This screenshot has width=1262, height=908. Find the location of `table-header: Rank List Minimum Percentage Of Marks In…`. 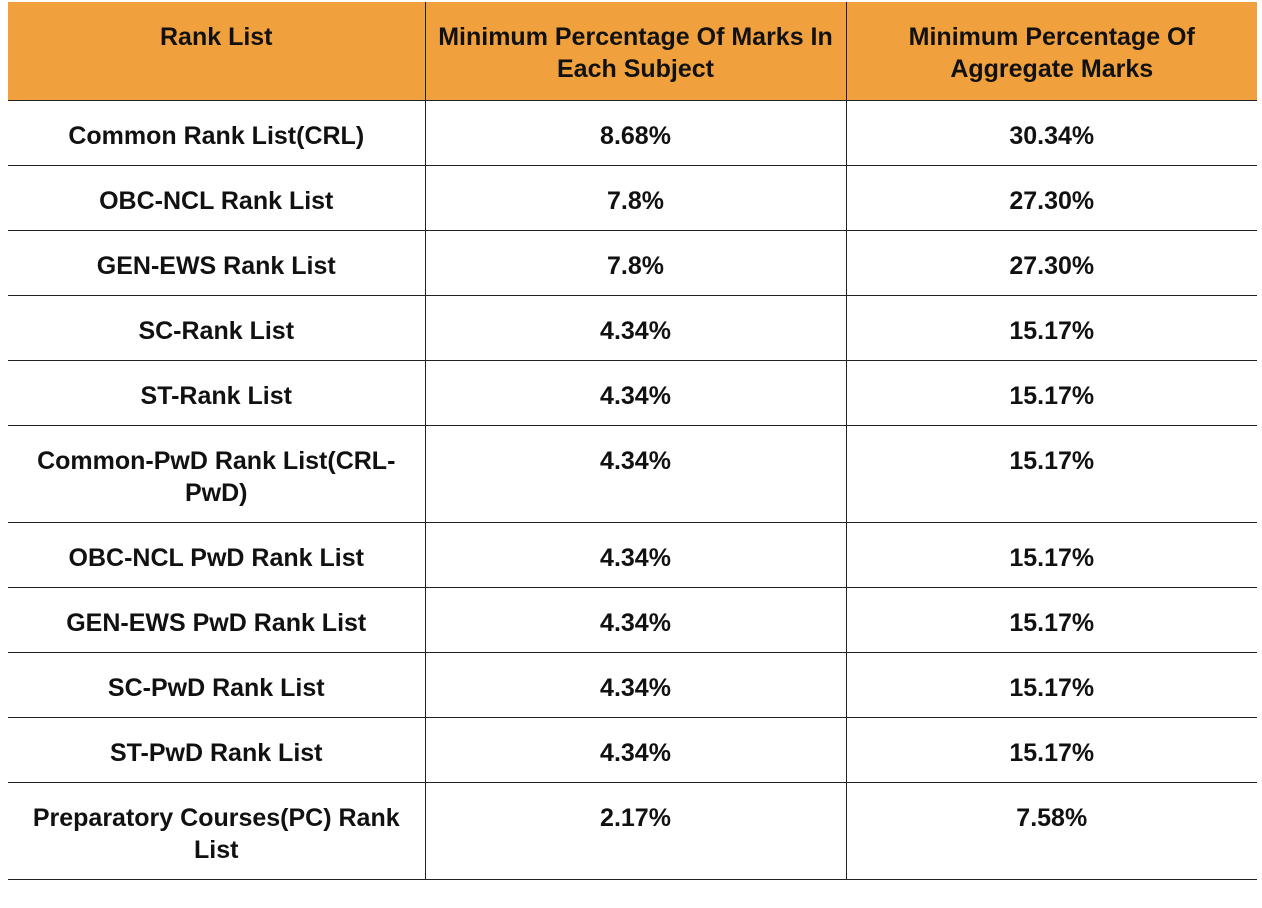

table-header: Rank List Minimum Percentage Of Marks In… is located at coordinates (632, 51).